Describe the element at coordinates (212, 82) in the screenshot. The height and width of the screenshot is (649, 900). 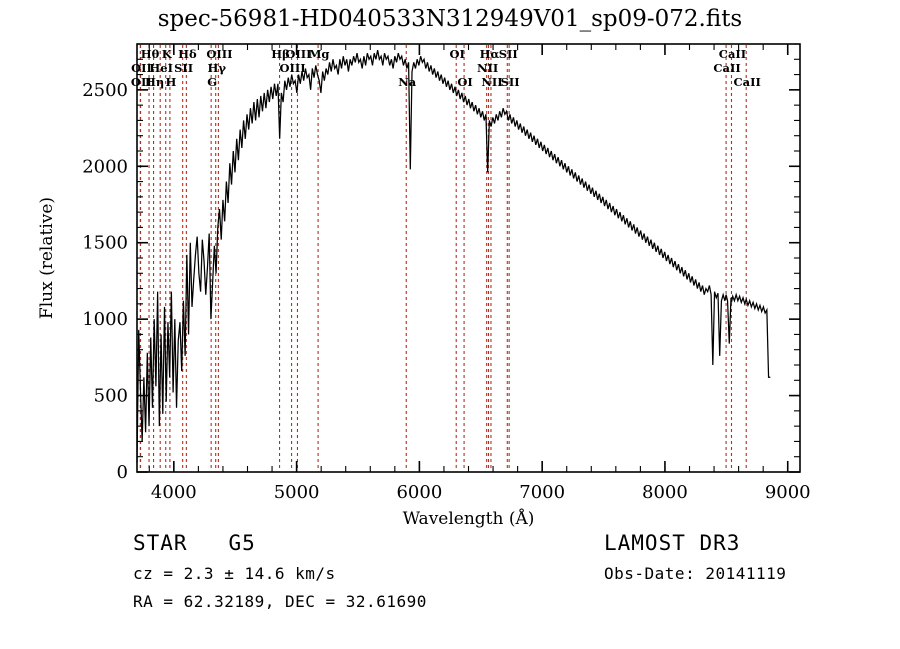
I see `spectral-line-label-G-4304: G` at that location.